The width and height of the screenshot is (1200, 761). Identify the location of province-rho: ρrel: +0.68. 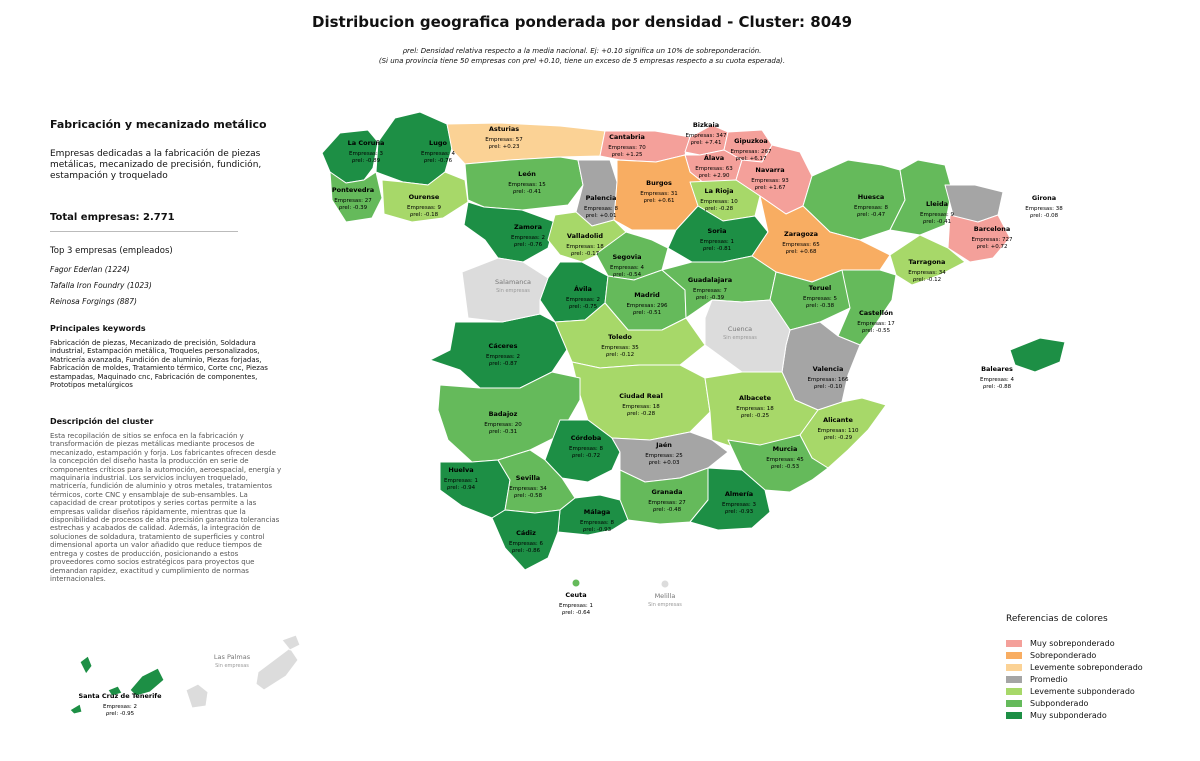
(802, 252).